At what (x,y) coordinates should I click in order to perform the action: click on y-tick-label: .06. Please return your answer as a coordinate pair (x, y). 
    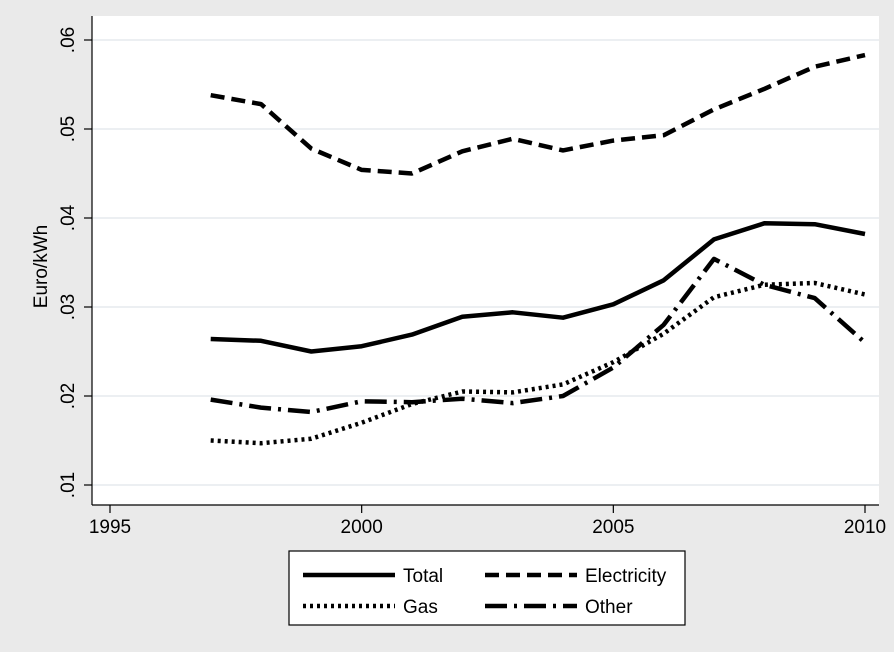
    Looking at the image, I should click on (68, 40).